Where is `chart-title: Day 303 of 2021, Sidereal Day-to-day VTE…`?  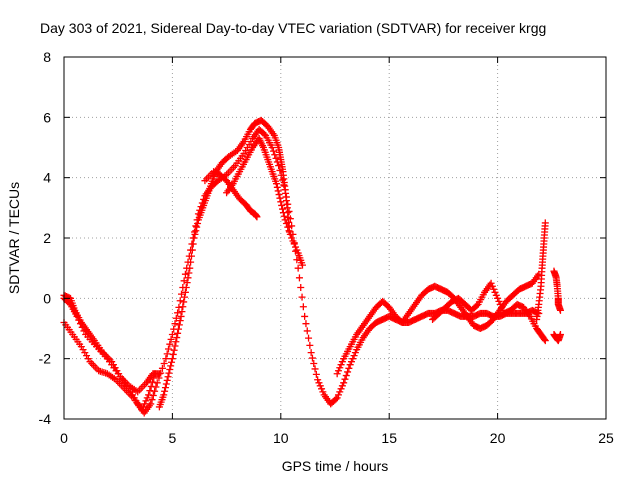
chart-title: Day 303 of 2021, Sidereal Day-to-day VTE… is located at coordinates (293, 28).